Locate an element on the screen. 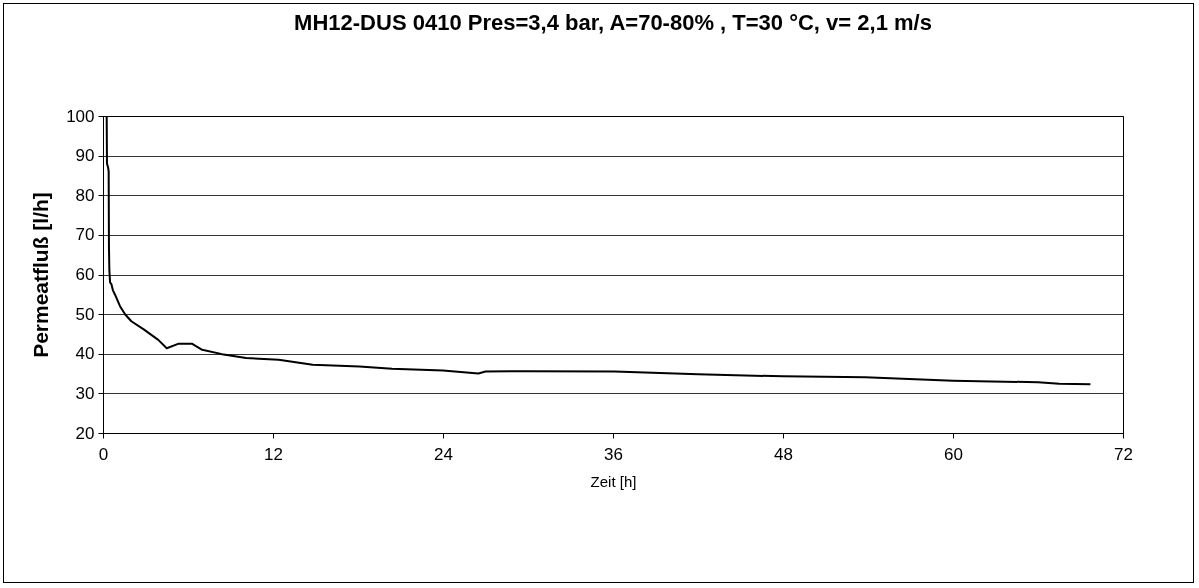  y-tick-label: 70 is located at coordinates (85, 235).